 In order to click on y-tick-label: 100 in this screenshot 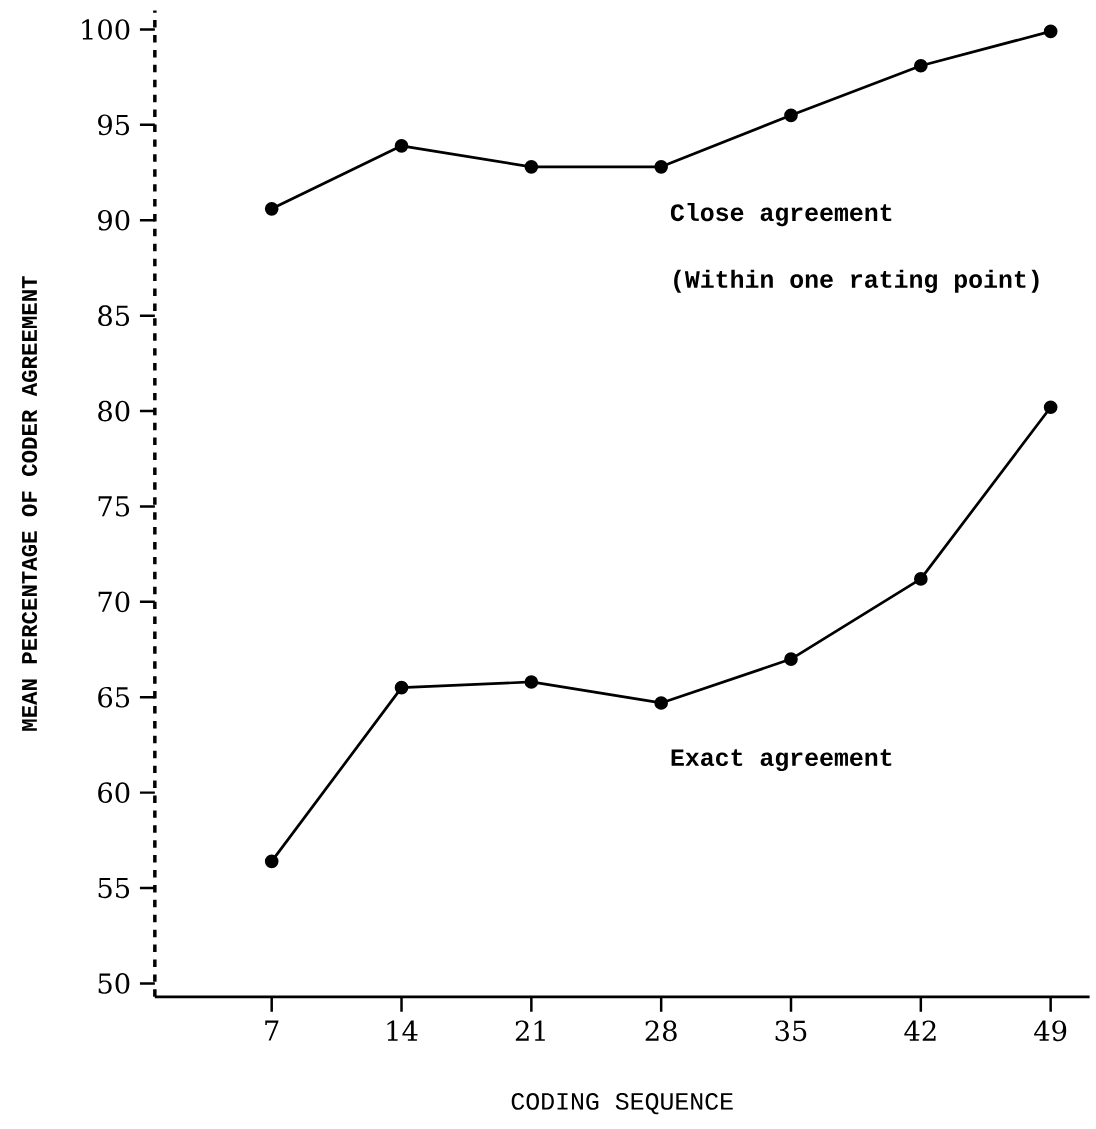, I will do `click(106, 29)`.